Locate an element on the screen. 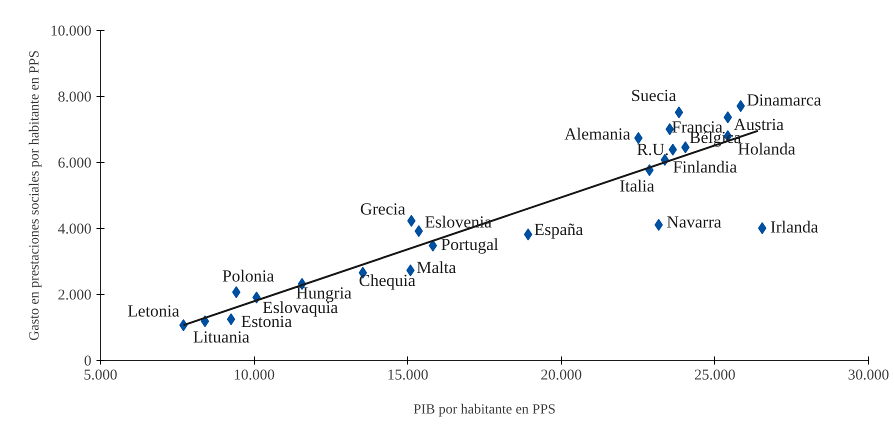 This screenshot has height=430, width=894. annotation: Italia is located at coordinates (637, 186).